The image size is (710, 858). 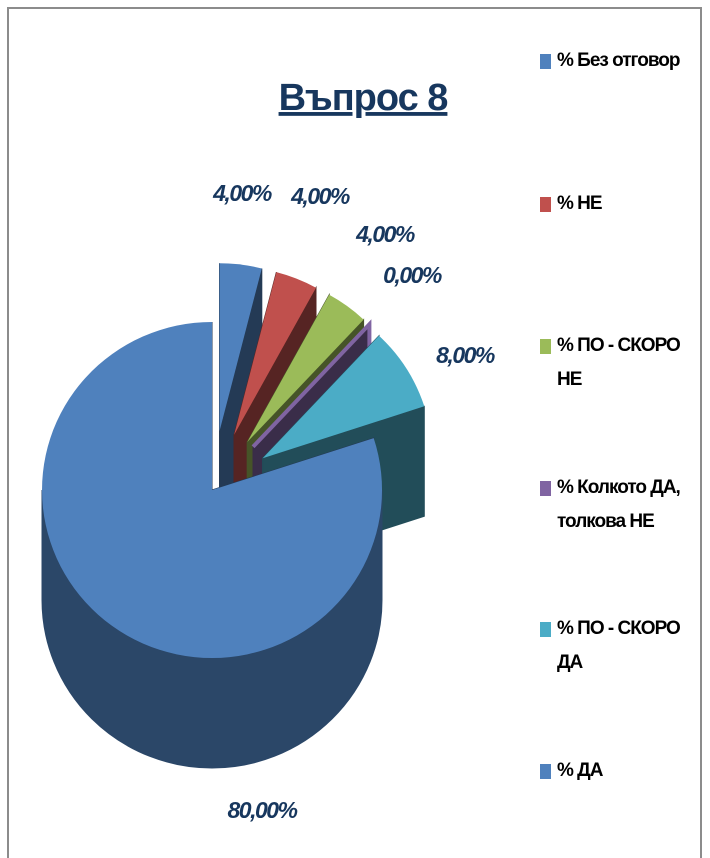 I want to click on legend-item: % Колкото ДА, толкова НЕ, so click(x=621, y=508).